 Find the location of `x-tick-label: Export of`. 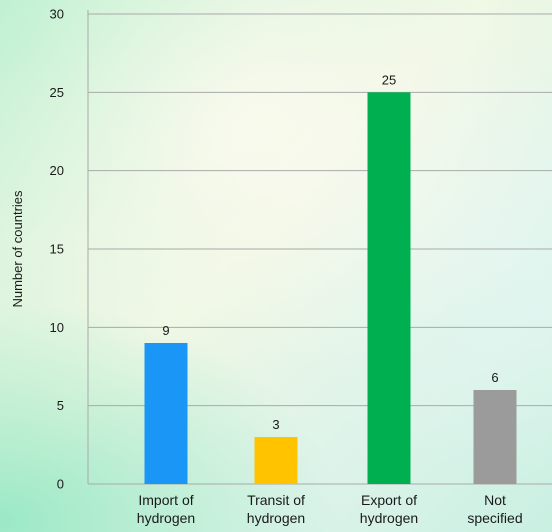

x-tick-label: Export of is located at coordinates (389, 500).